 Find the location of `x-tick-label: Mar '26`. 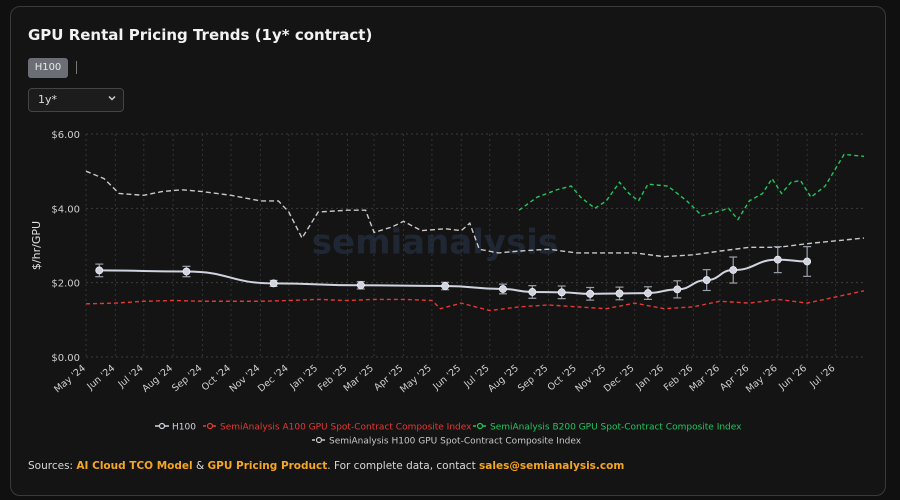

x-tick-label: Mar '26 is located at coordinates (705, 378).